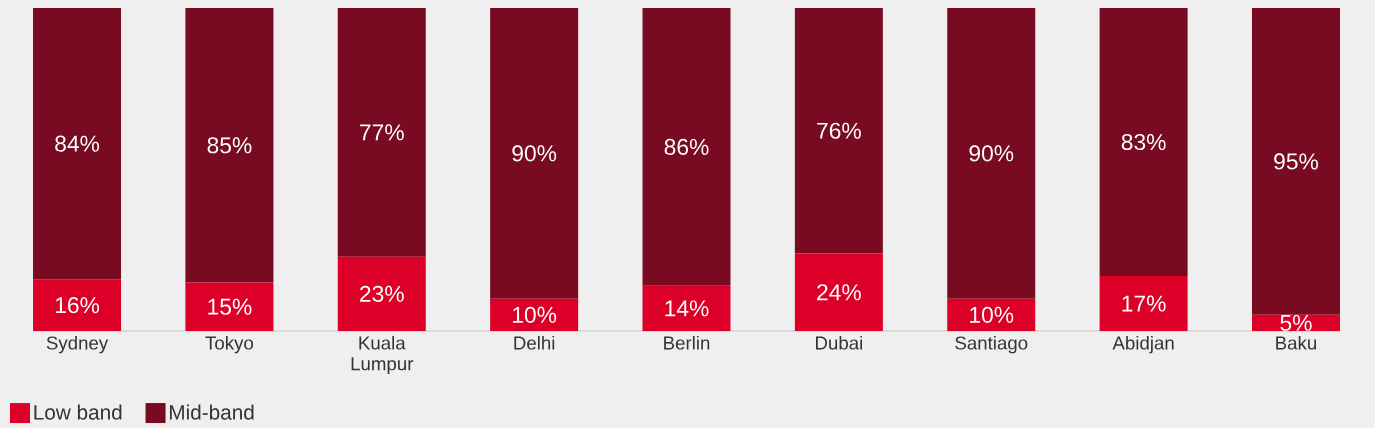 The width and height of the screenshot is (1375, 428). I want to click on data-label: 14%, so click(687, 308).